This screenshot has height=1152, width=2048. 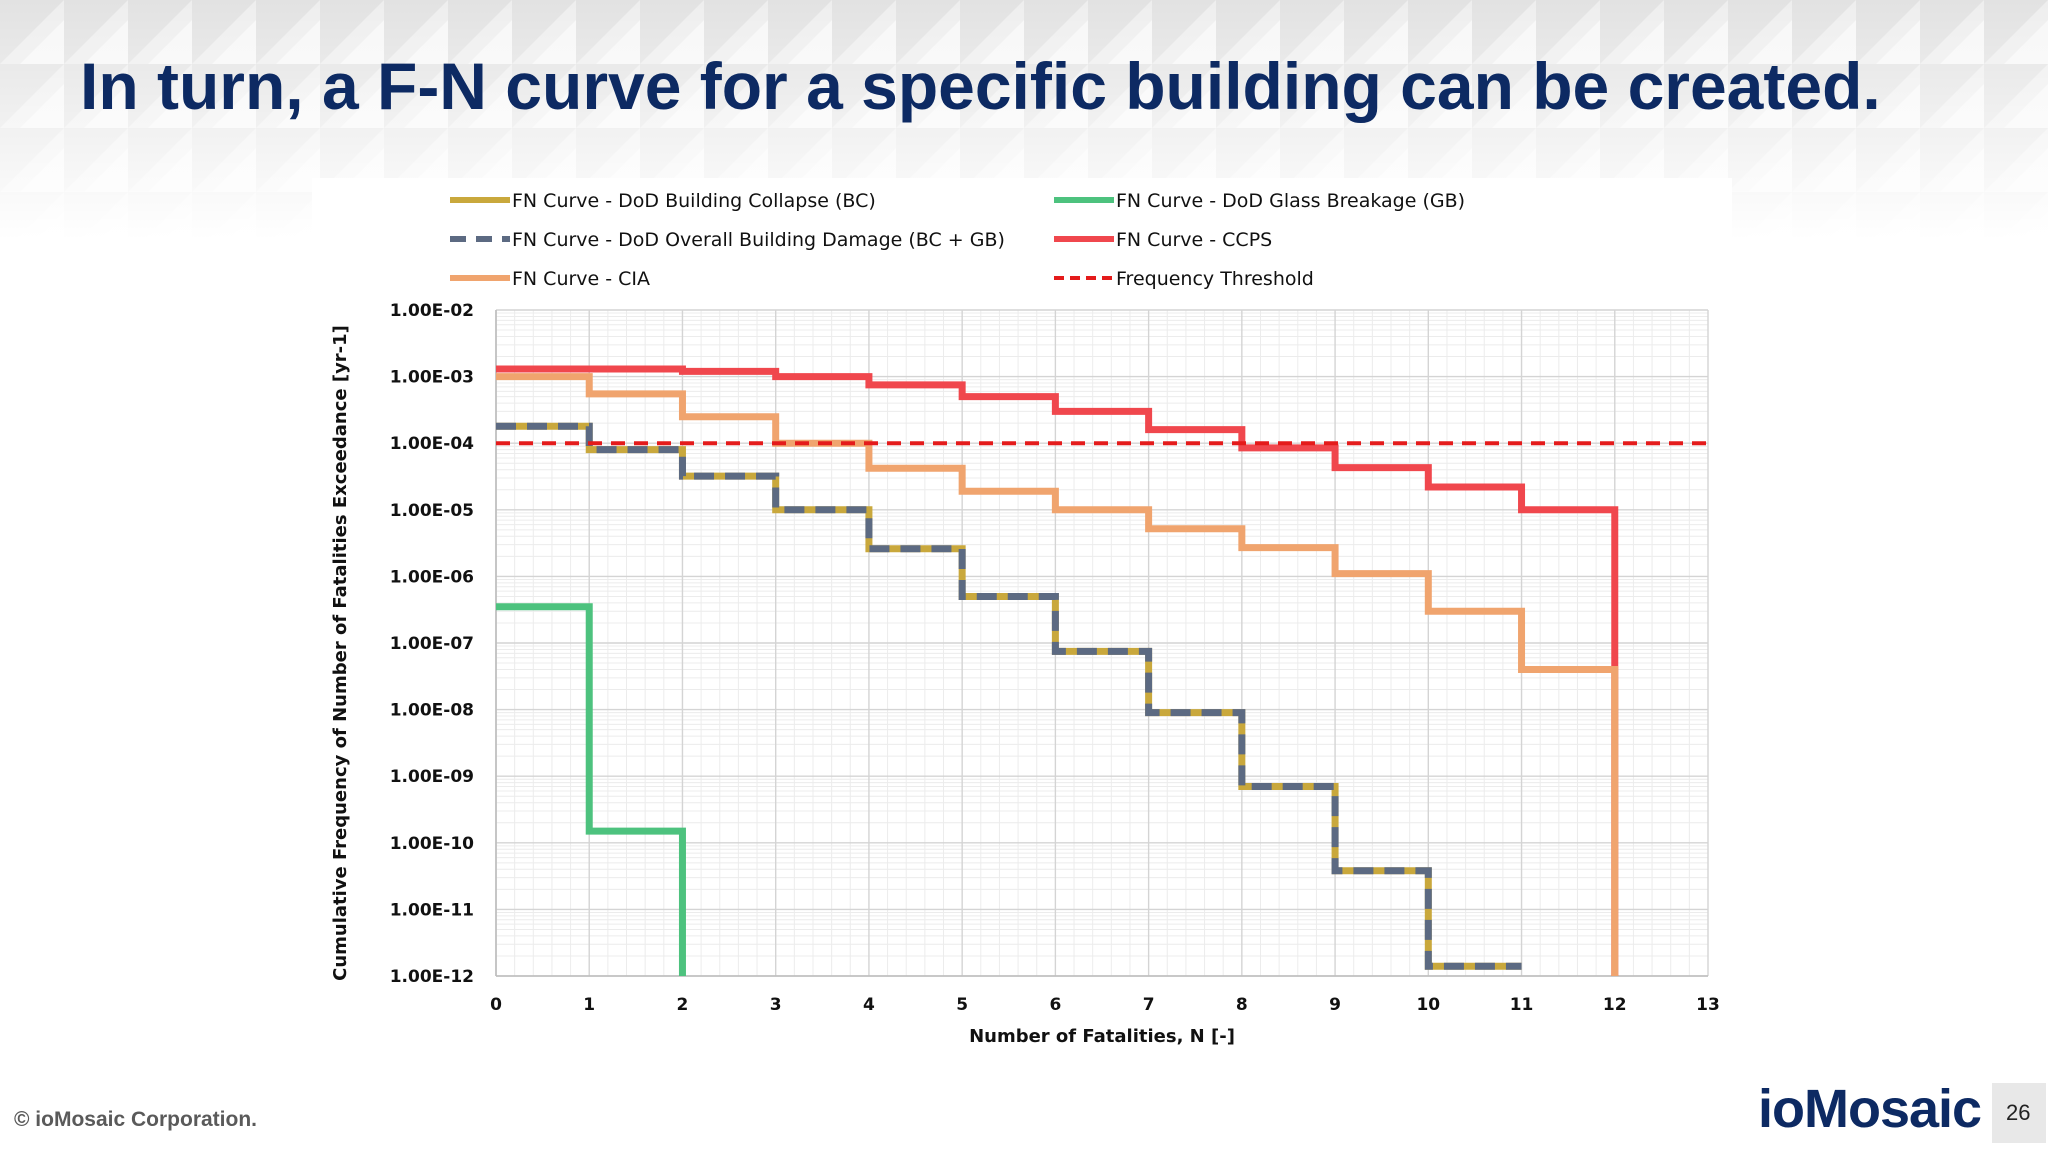 What do you see at coordinates (869, 1005) in the screenshot?
I see `x-tick-label: 4` at bounding box center [869, 1005].